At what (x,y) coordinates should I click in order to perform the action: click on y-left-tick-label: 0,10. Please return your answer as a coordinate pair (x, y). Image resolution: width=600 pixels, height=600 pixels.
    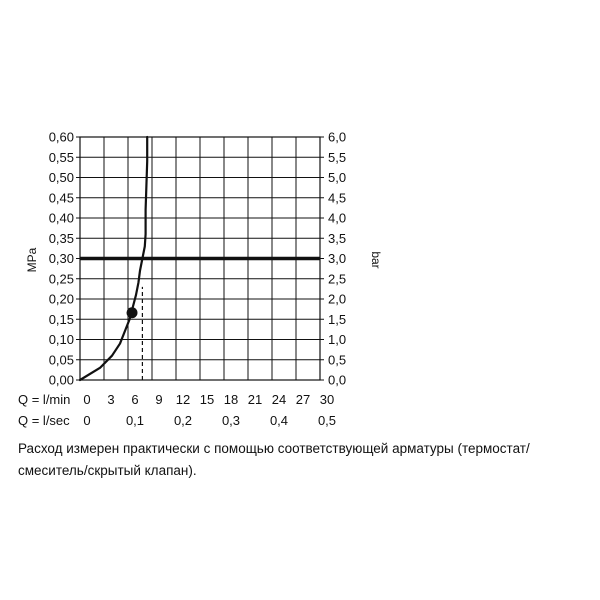
    Looking at the image, I should click on (61, 339).